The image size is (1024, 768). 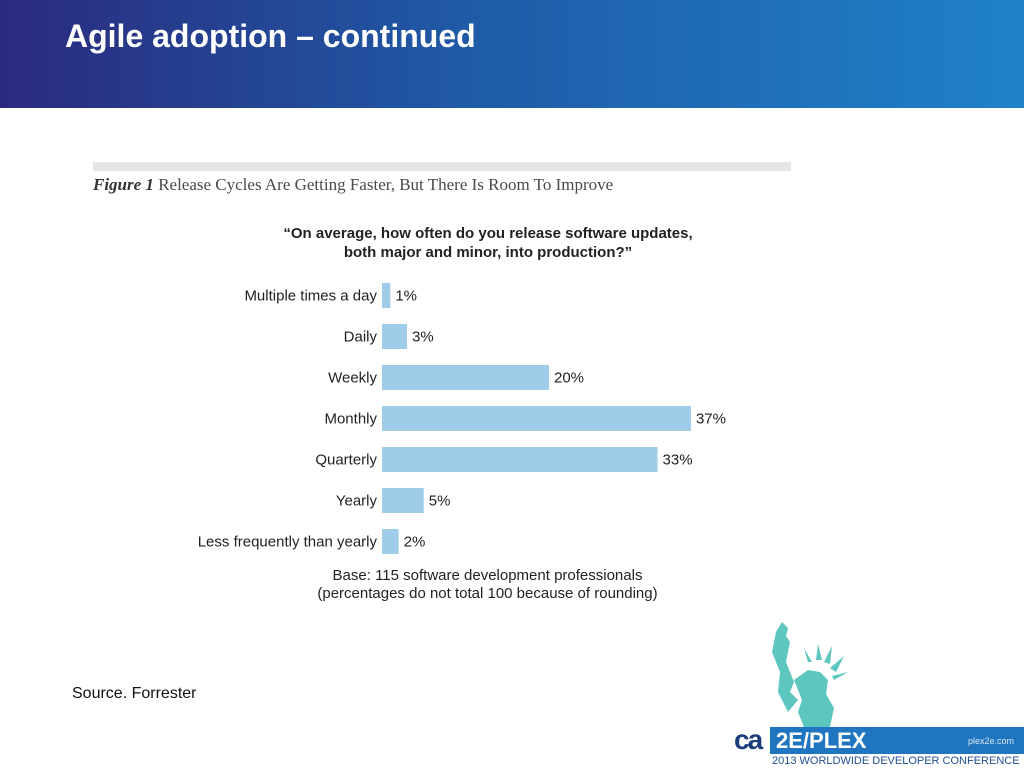 What do you see at coordinates (512, 54) in the screenshot?
I see `header-banner: Agile adoption – continued` at bounding box center [512, 54].